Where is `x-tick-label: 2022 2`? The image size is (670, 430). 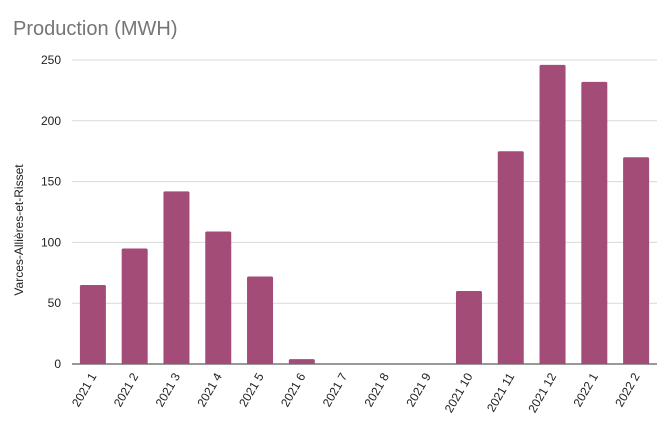 x-tick-label: 2022 2 is located at coordinates (627, 389).